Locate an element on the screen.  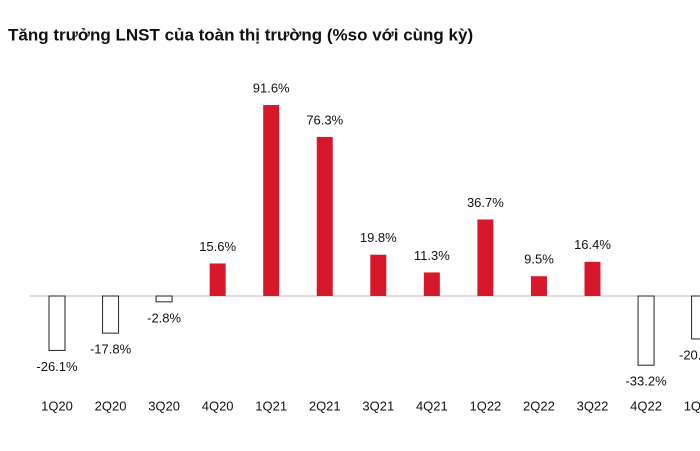
x-tick-label: 1Q20 is located at coordinates (57, 405).